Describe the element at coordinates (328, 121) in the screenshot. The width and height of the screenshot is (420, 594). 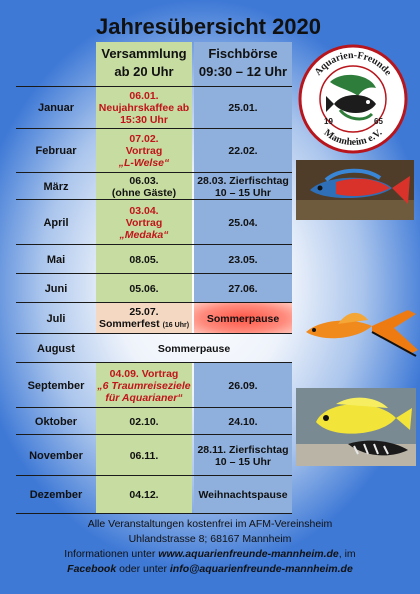
I see `logo-year-left: 19` at that location.